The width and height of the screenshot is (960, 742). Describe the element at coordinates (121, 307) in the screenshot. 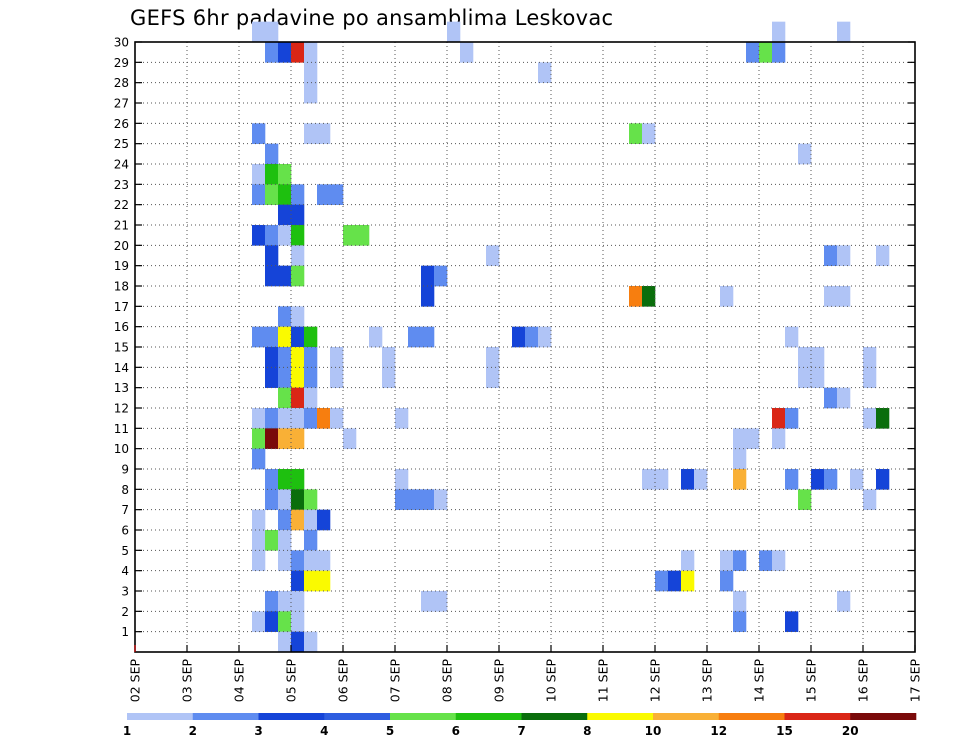

I see `y-tick-label: 17` at that location.